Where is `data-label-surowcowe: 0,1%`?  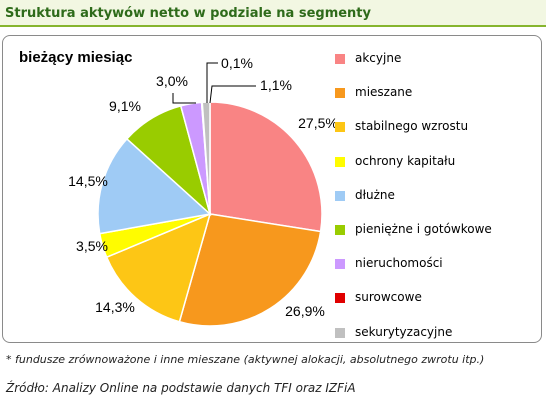 data-label-surowcowe: 0,1% is located at coordinates (237, 63).